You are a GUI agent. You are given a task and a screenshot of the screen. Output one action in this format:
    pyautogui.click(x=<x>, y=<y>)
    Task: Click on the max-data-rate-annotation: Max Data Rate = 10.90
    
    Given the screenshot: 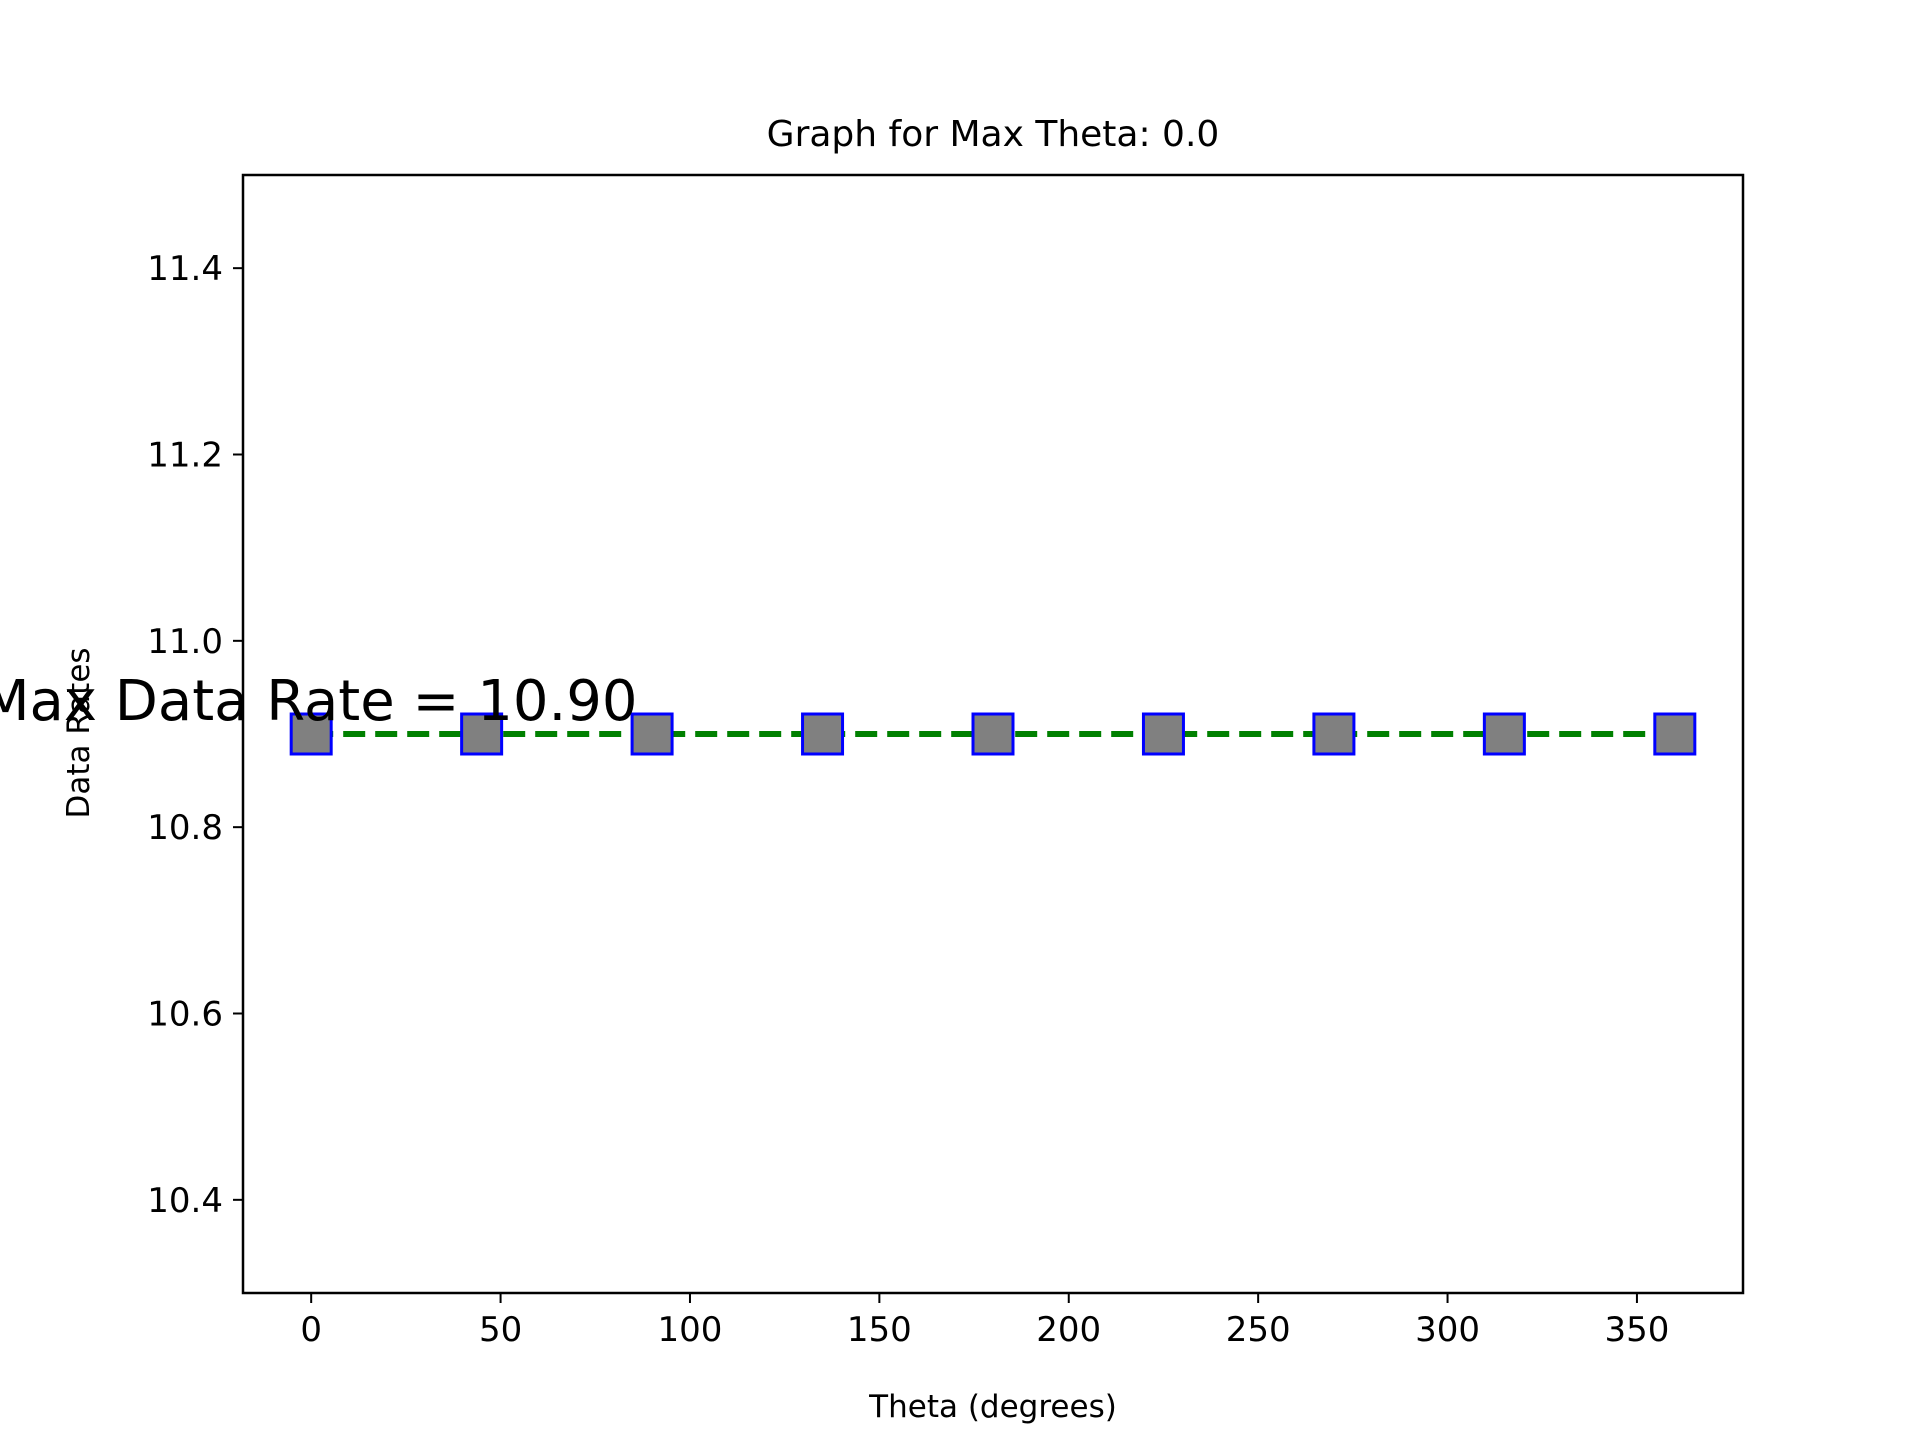 What is the action you would take?
    pyautogui.click(x=319, y=701)
    